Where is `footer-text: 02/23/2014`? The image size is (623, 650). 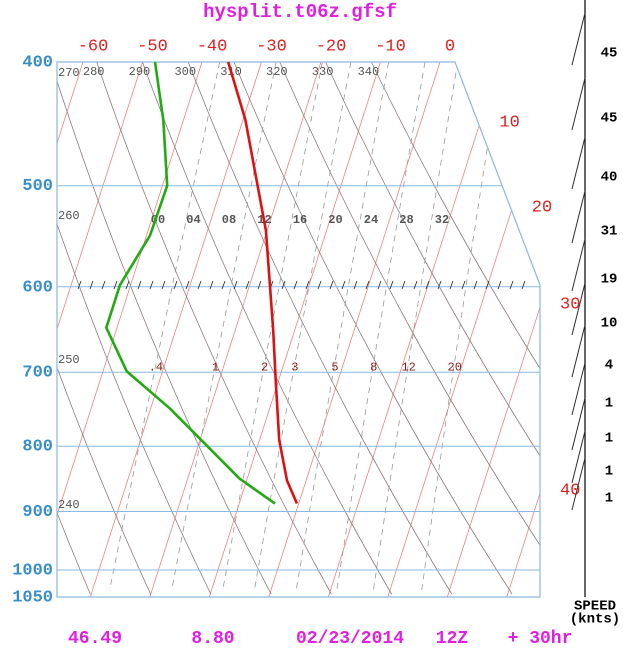 footer-text: 02/23/2014 is located at coordinates (350, 639).